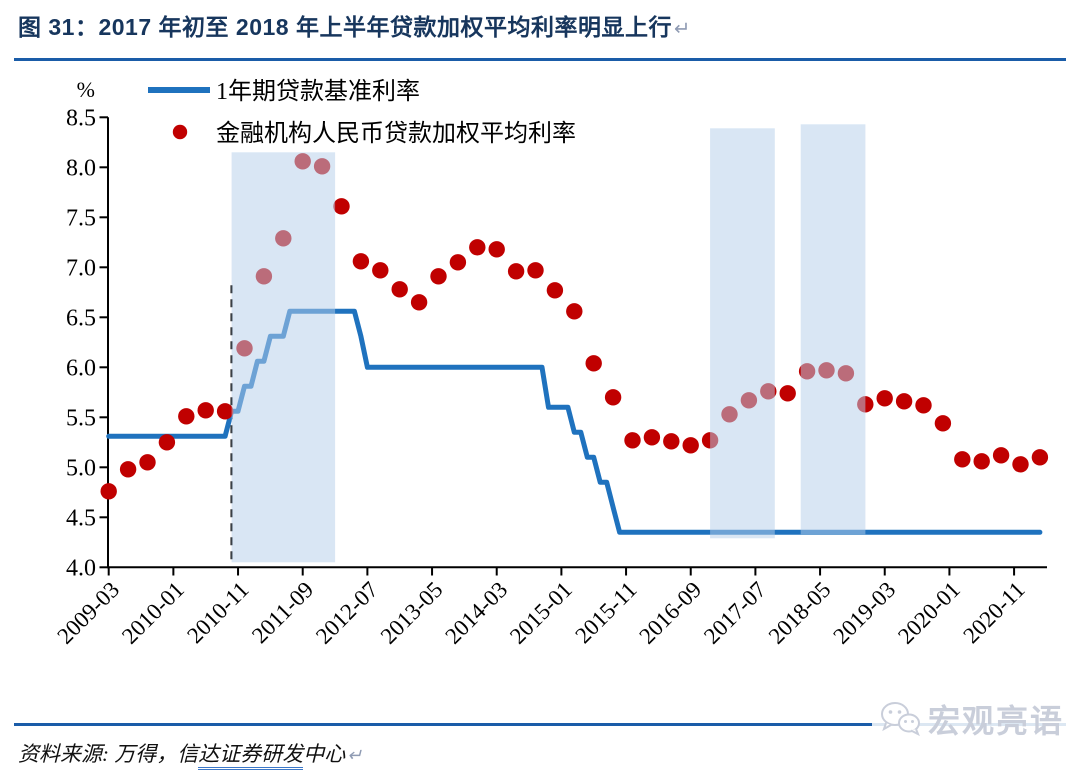  What do you see at coordinates (81, 218) in the screenshot?
I see `svg-text: 7.5` at bounding box center [81, 218].